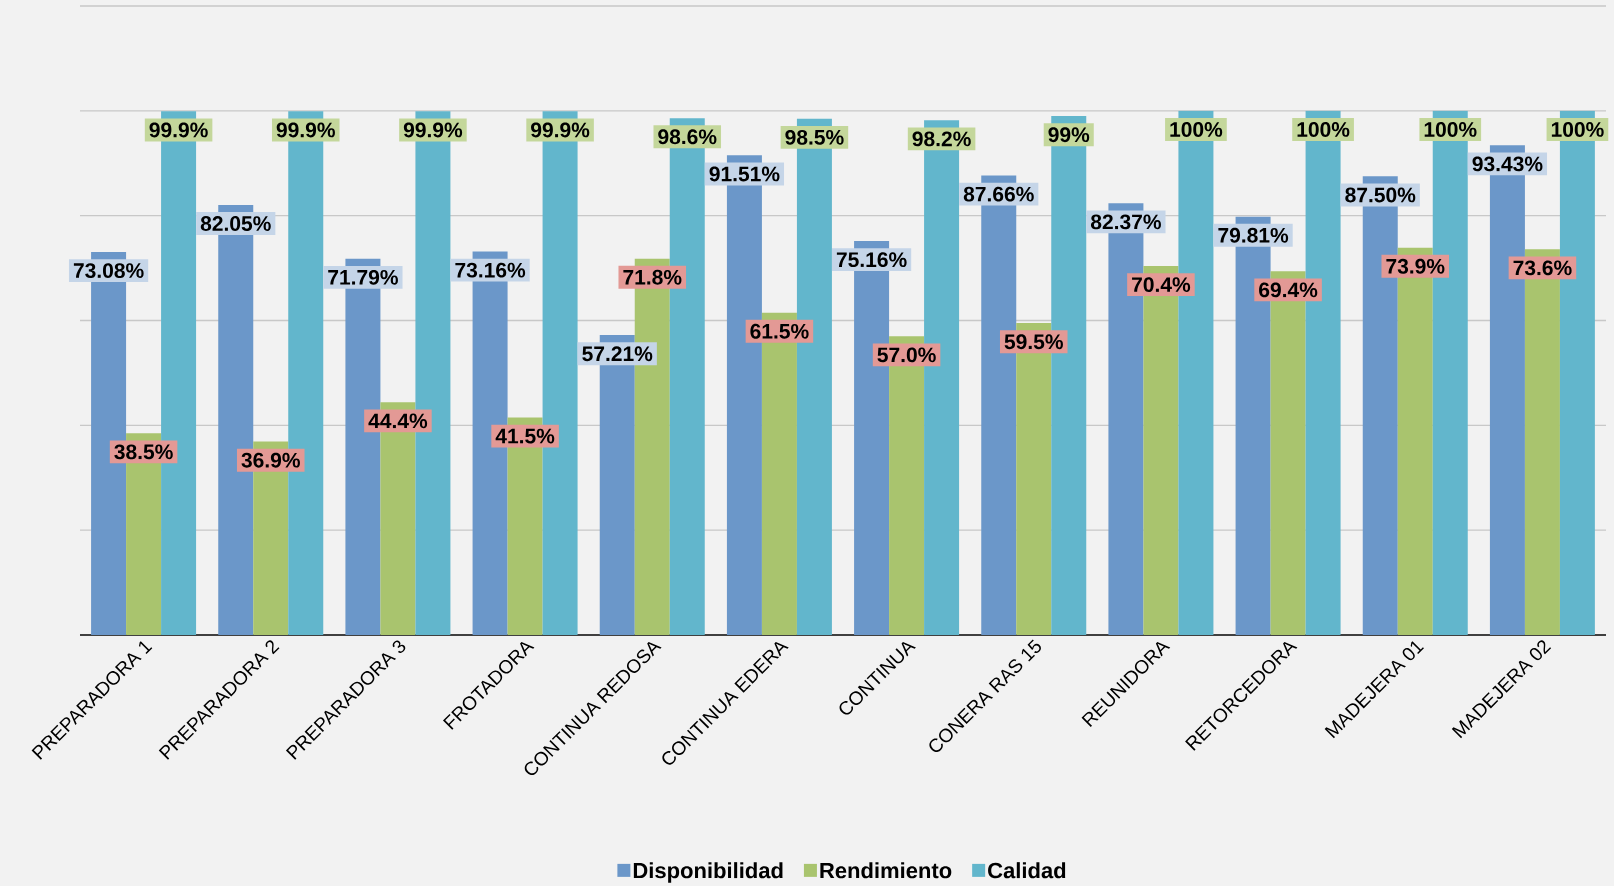  I want to click on data-label: 98.2%, so click(941, 139).